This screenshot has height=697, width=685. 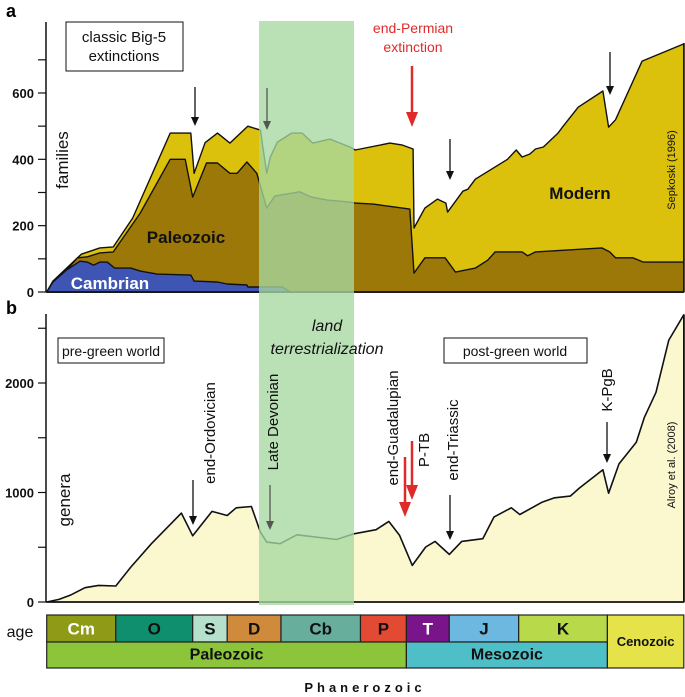 What do you see at coordinates (672, 465) in the screenshot?
I see `panel-b-source: Alroy et al. (2008)` at bounding box center [672, 465].